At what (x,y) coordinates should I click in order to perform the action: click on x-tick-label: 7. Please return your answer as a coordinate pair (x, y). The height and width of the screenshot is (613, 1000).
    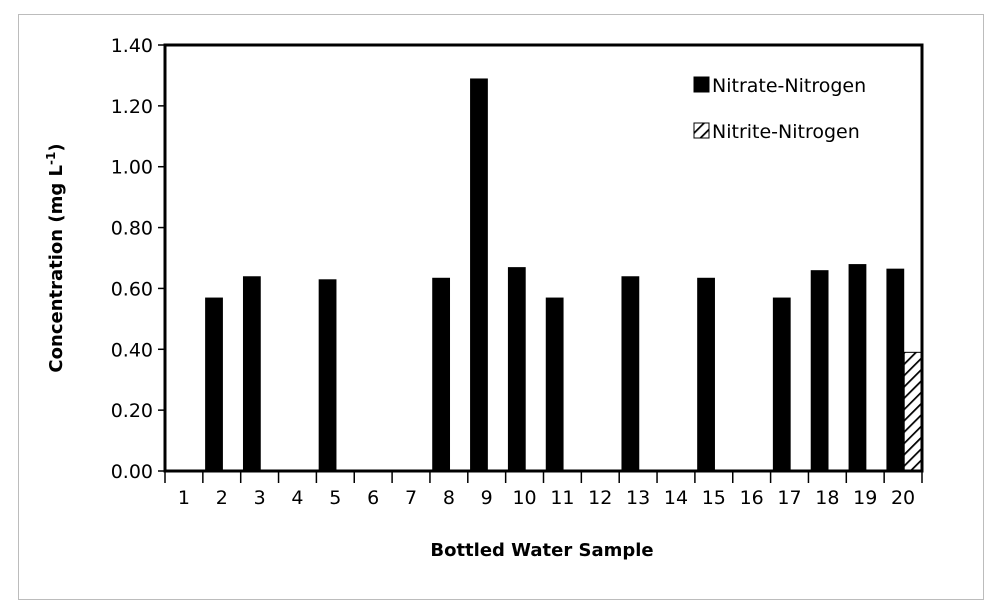
    Looking at the image, I should click on (411, 498).